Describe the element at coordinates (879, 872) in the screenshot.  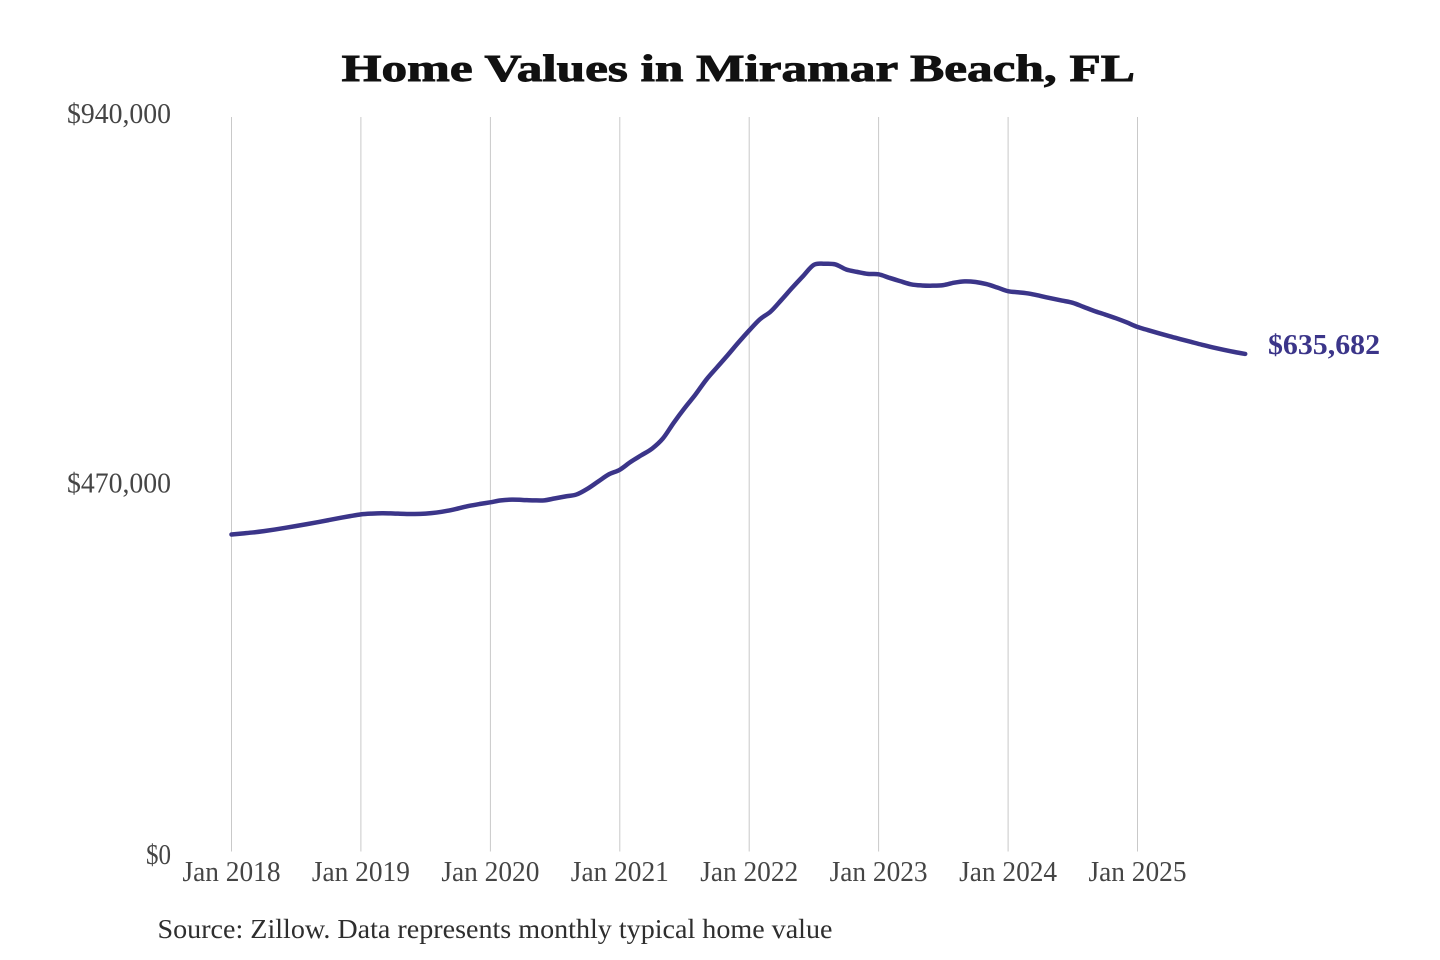
I see `svg-text: Jan 2023` at that location.